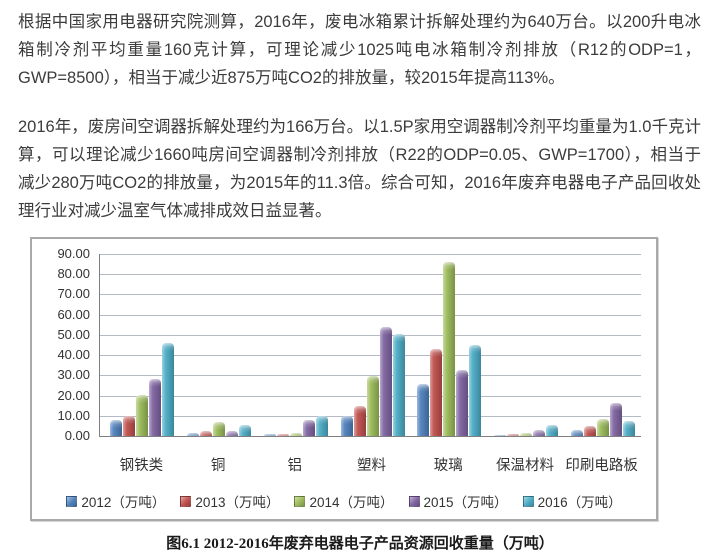 The width and height of the screenshot is (720, 553). I want to click on x-axis-labels: 钢铁类 铜 铝 塑料 玻璃 保温材料 印刷电路板, so click(371, 464).